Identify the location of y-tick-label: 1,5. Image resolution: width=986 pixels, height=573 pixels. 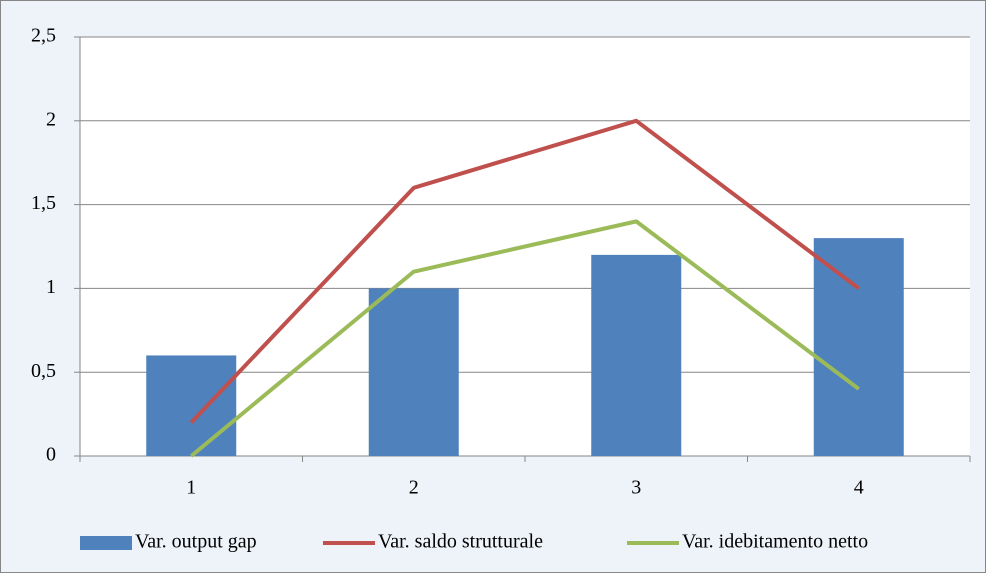
(43, 203).